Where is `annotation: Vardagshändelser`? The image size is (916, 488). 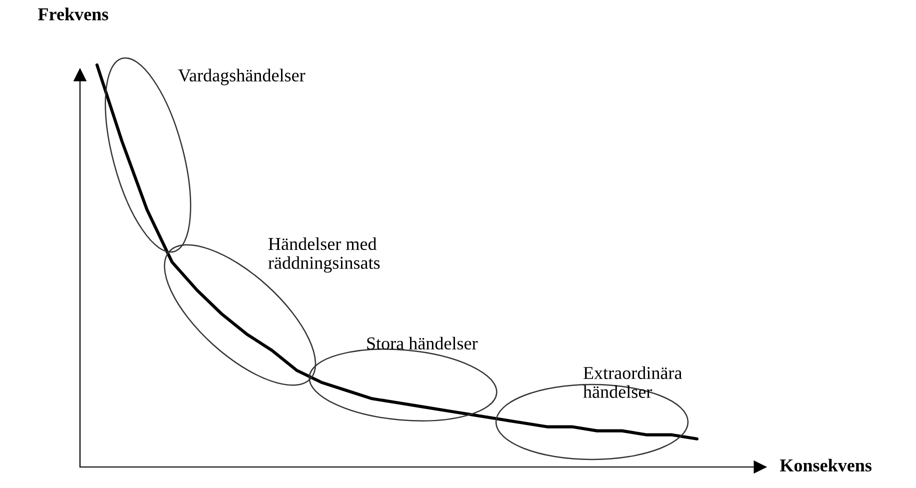 annotation: Vardagshändelser is located at coordinates (242, 77).